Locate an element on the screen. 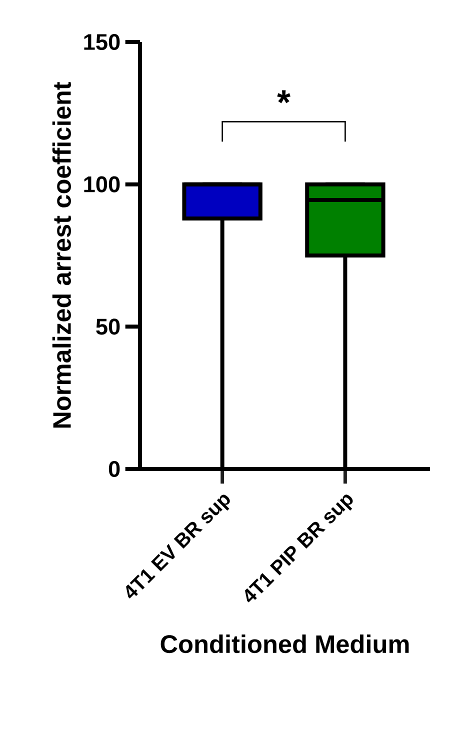 This screenshot has width=458, height=746. y-tick-label: 150 is located at coordinates (102, 42).